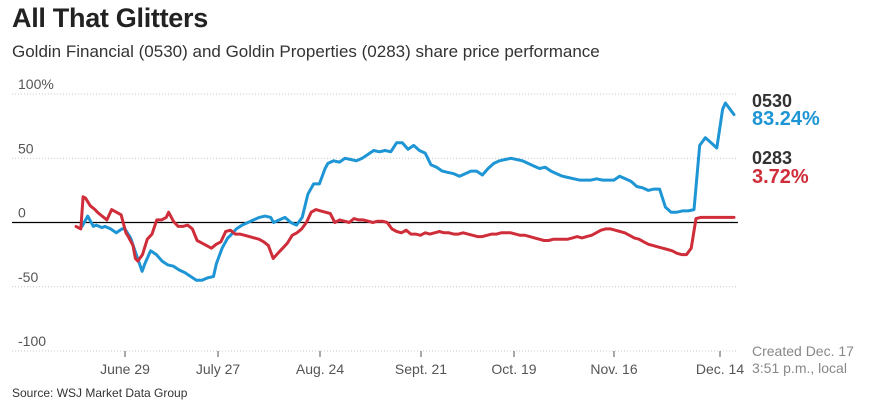  What do you see at coordinates (720, 369) in the screenshot?
I see `x-tick-label: Dec. 14` at bounding box center [720, 369].